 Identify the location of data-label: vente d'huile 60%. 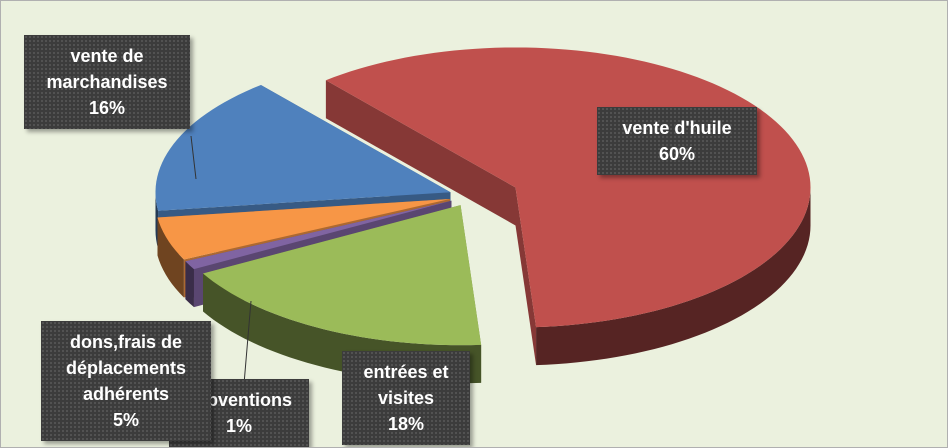
(677, 141).